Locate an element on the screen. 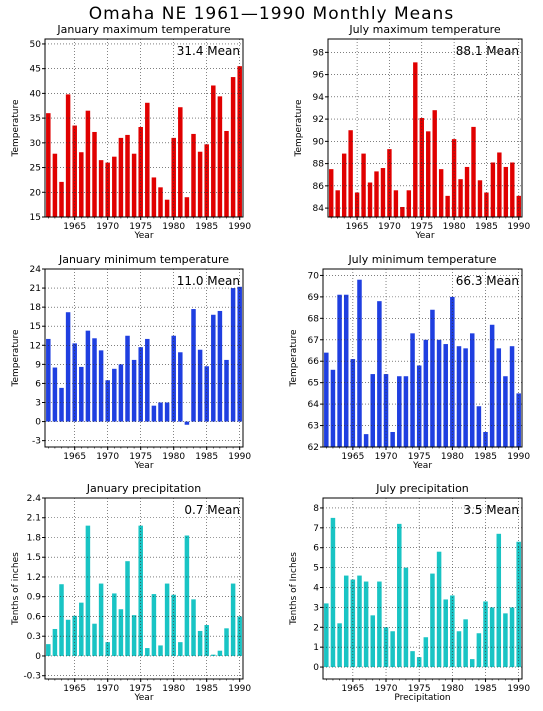 The image size is (543, 711). y-tick-label: 66 is located at coordinates (314, 362).